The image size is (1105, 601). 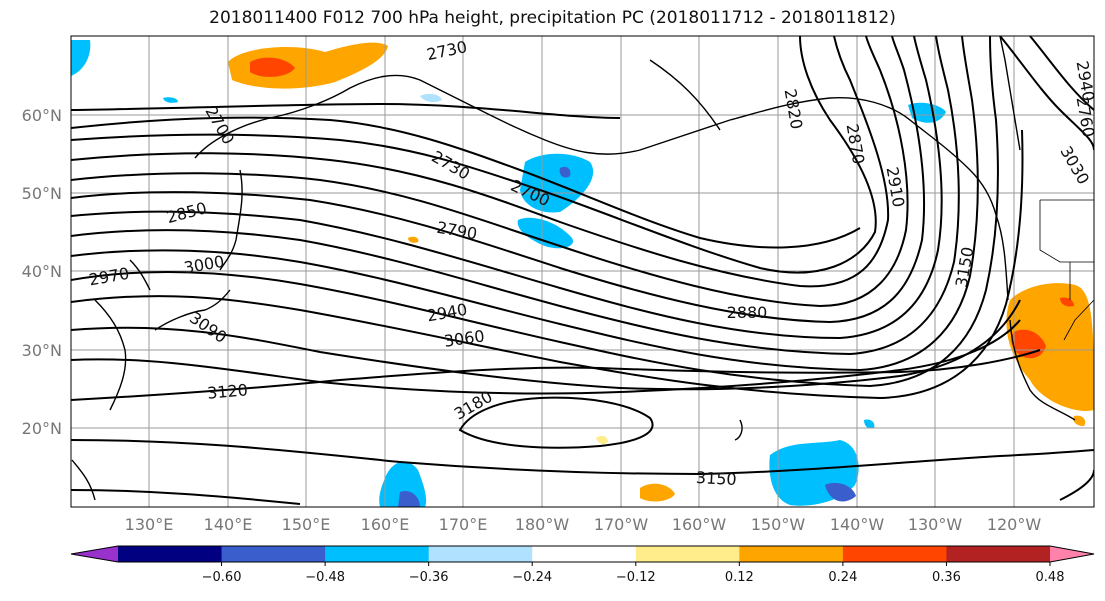 What do you see at coordinates (1050, 577) in the screenshot?
I see `colorbar-tick-label: 0.48` at bounding box center [1050, 577].